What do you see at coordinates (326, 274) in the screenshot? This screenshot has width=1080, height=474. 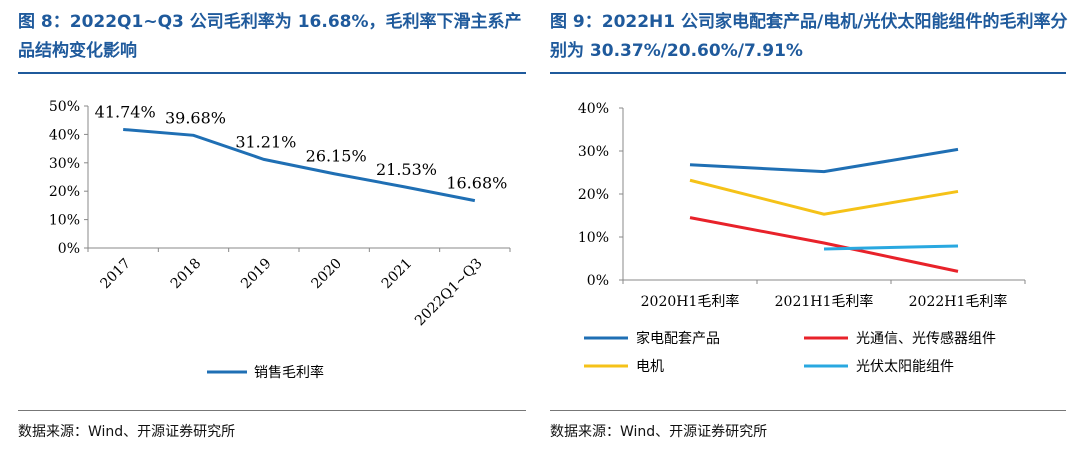 I see `x-tick-label: 2020` at bounding box center [326, 274].